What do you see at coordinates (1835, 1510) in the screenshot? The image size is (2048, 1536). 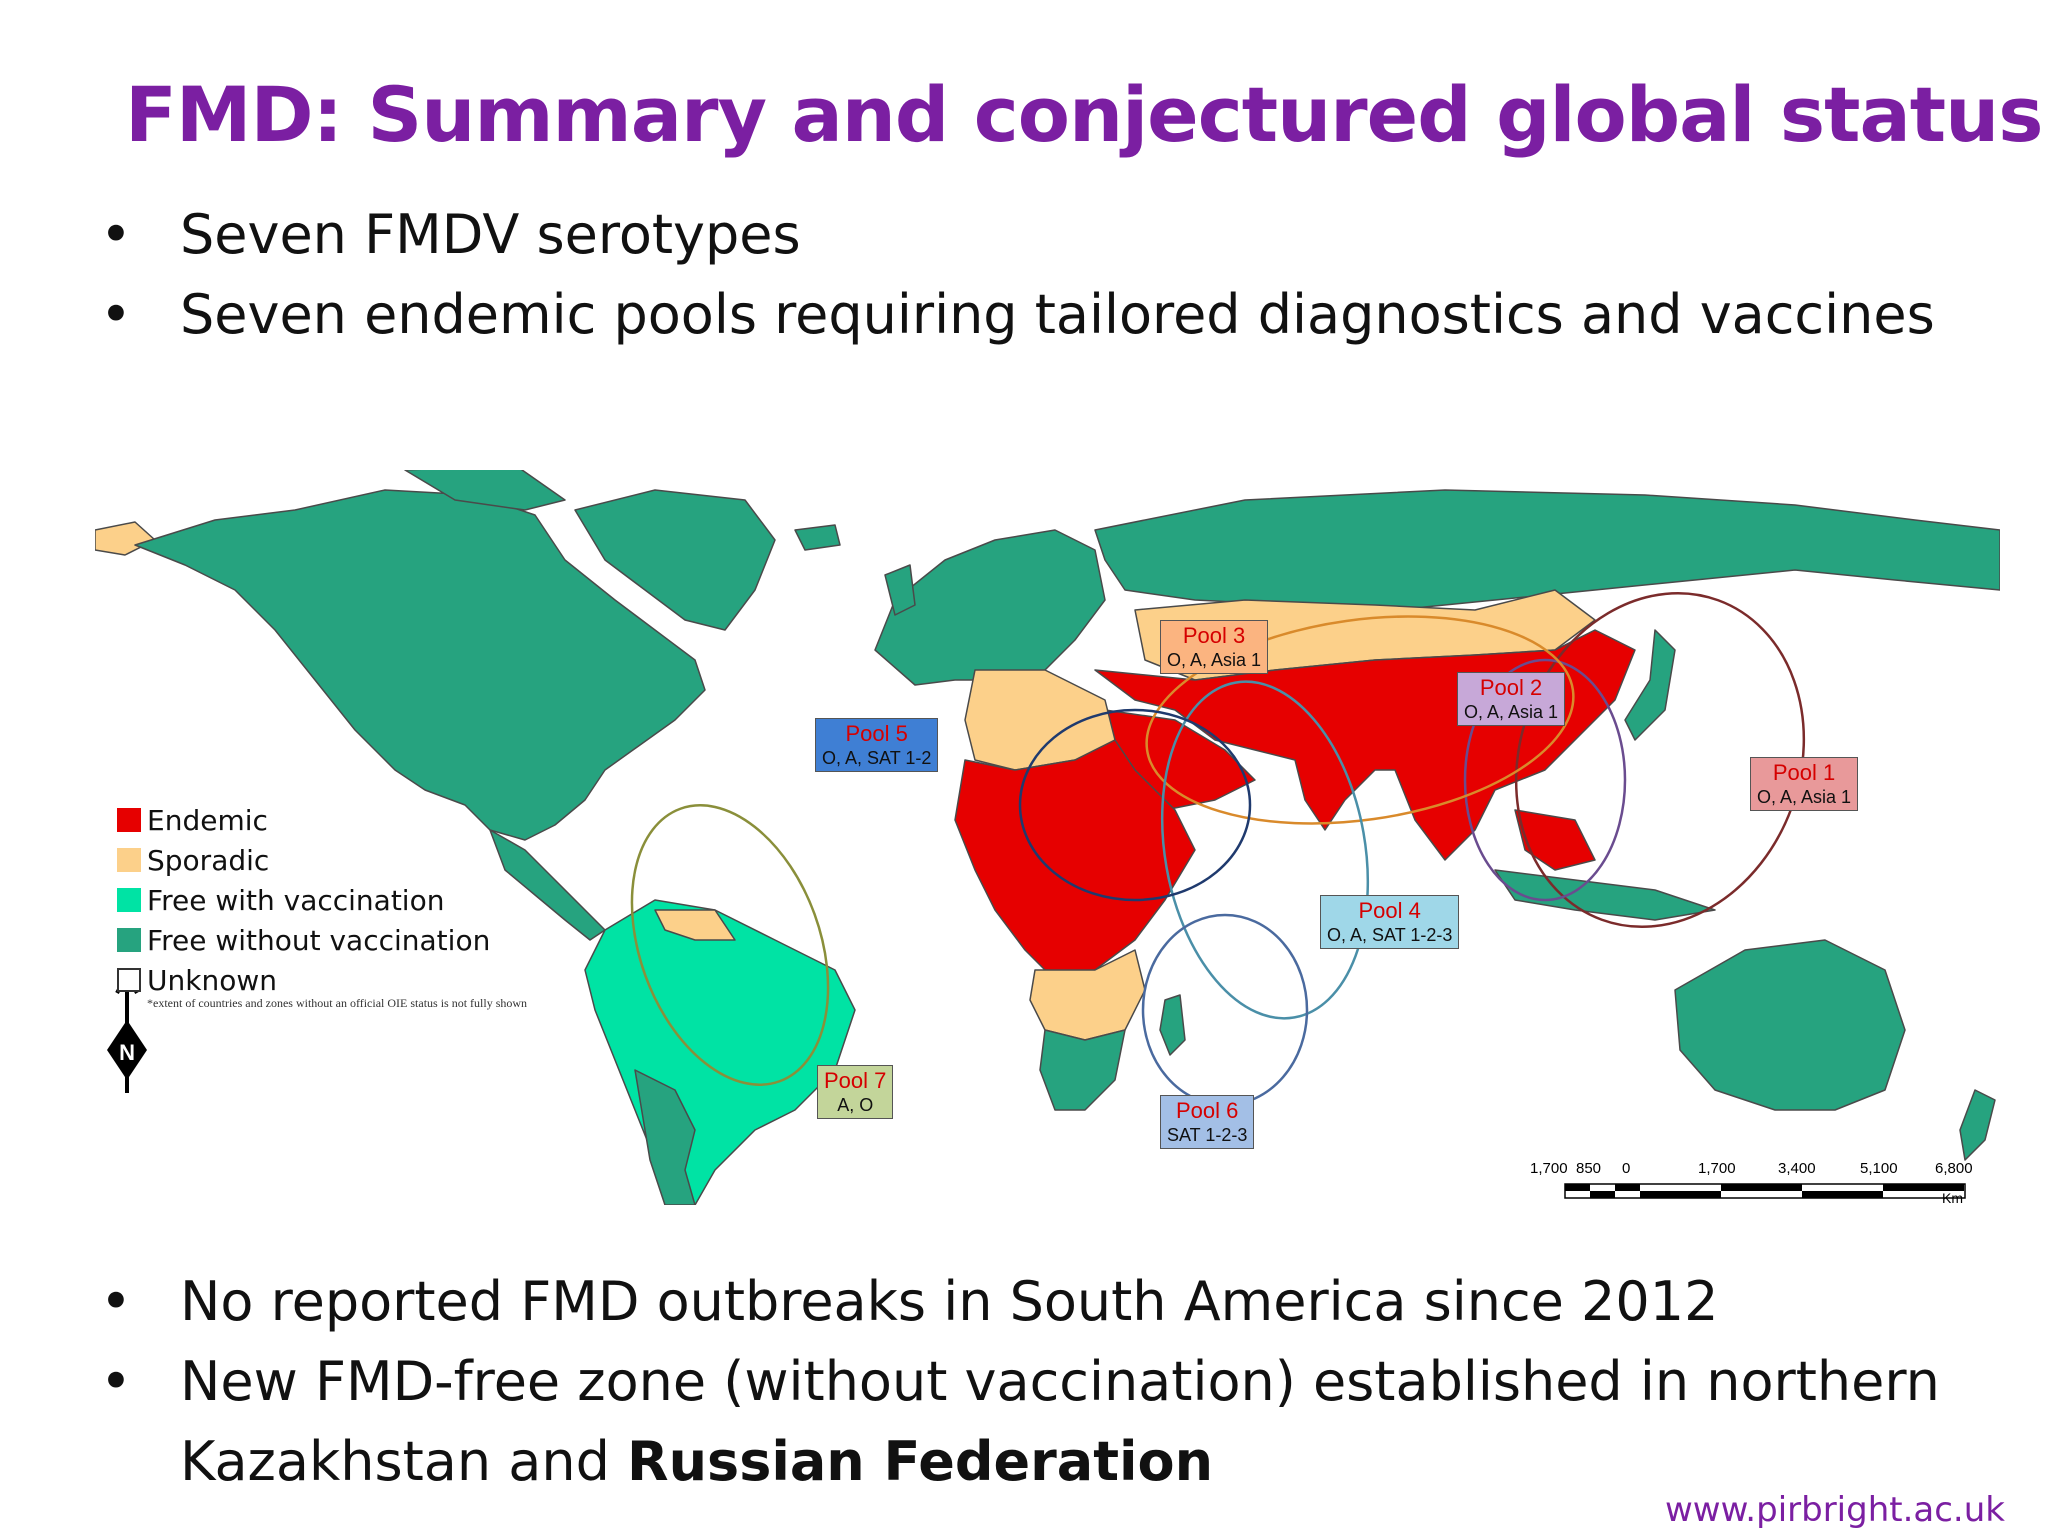 I see `footer-url: www.pirbright.ac.uk` at bounding box center [1835, 1510].